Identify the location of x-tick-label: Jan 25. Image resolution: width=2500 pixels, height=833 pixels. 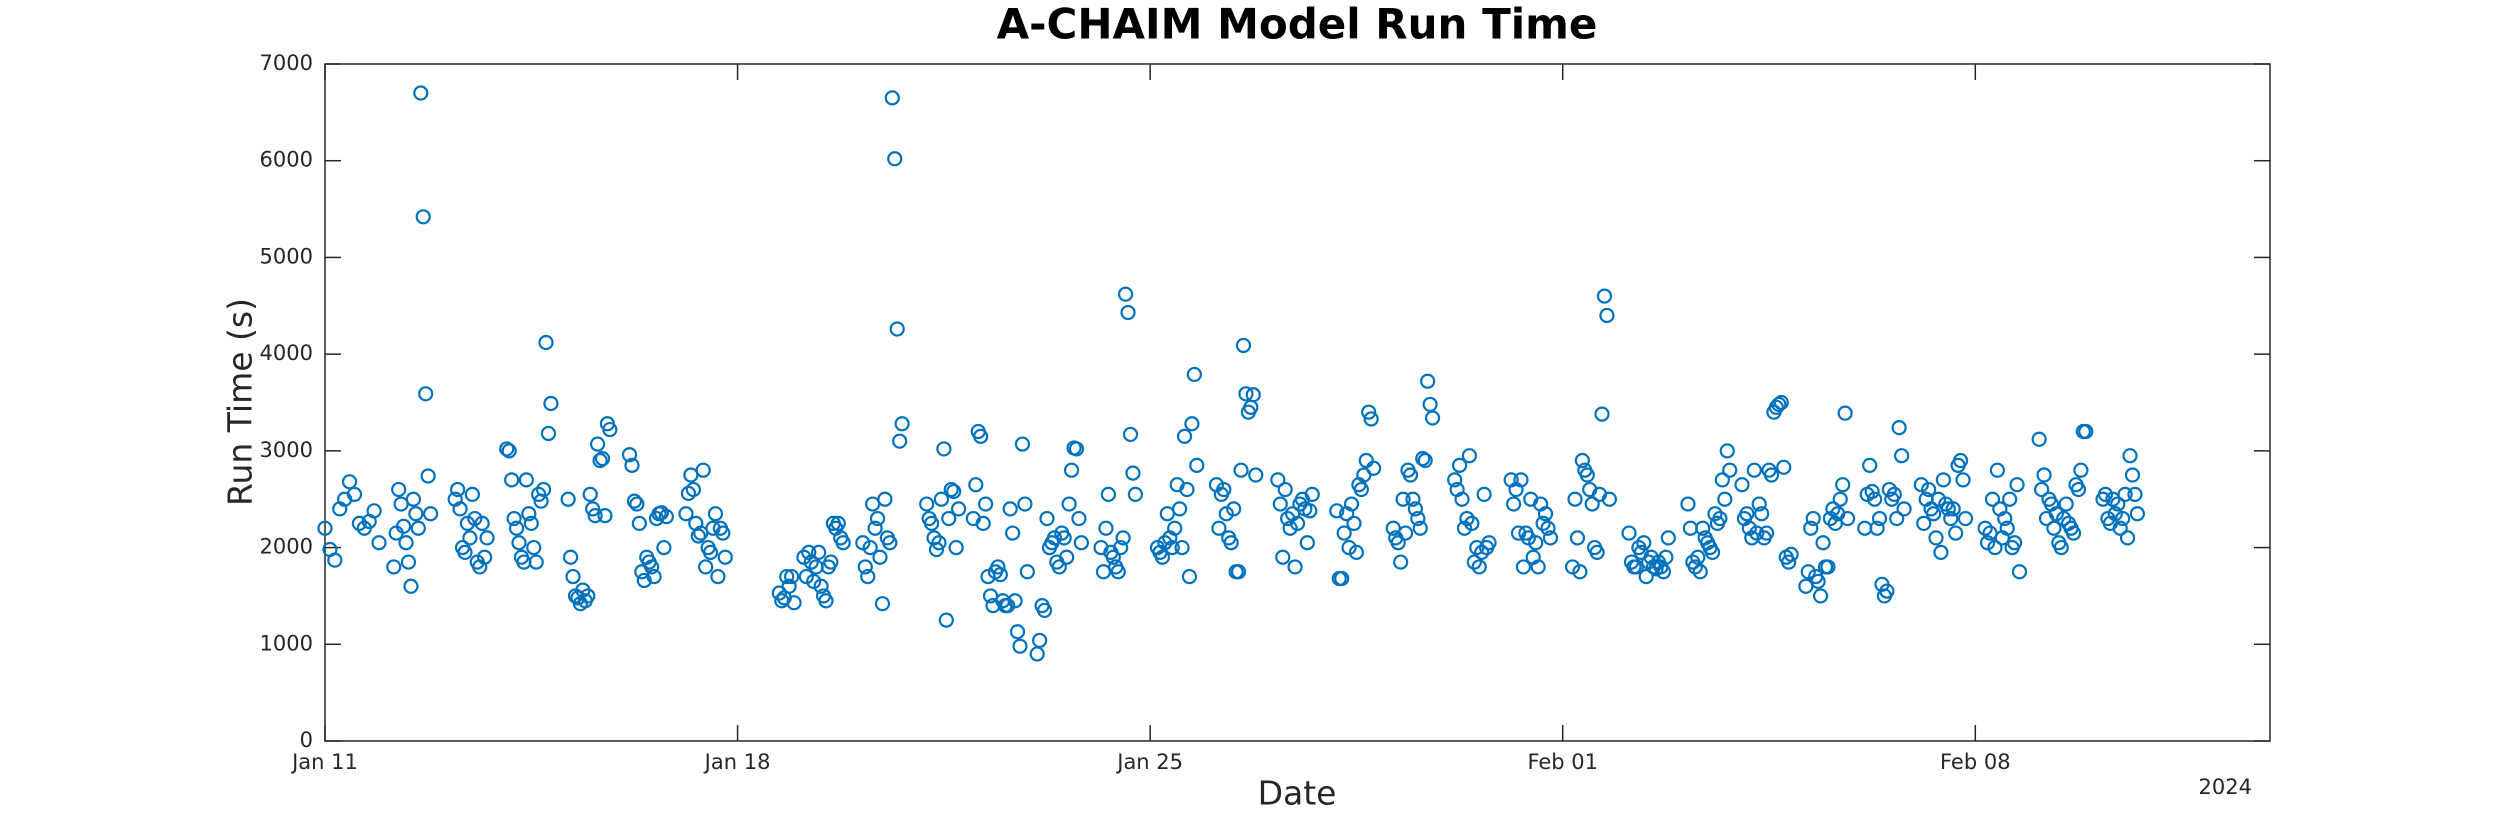
(1149, 762).